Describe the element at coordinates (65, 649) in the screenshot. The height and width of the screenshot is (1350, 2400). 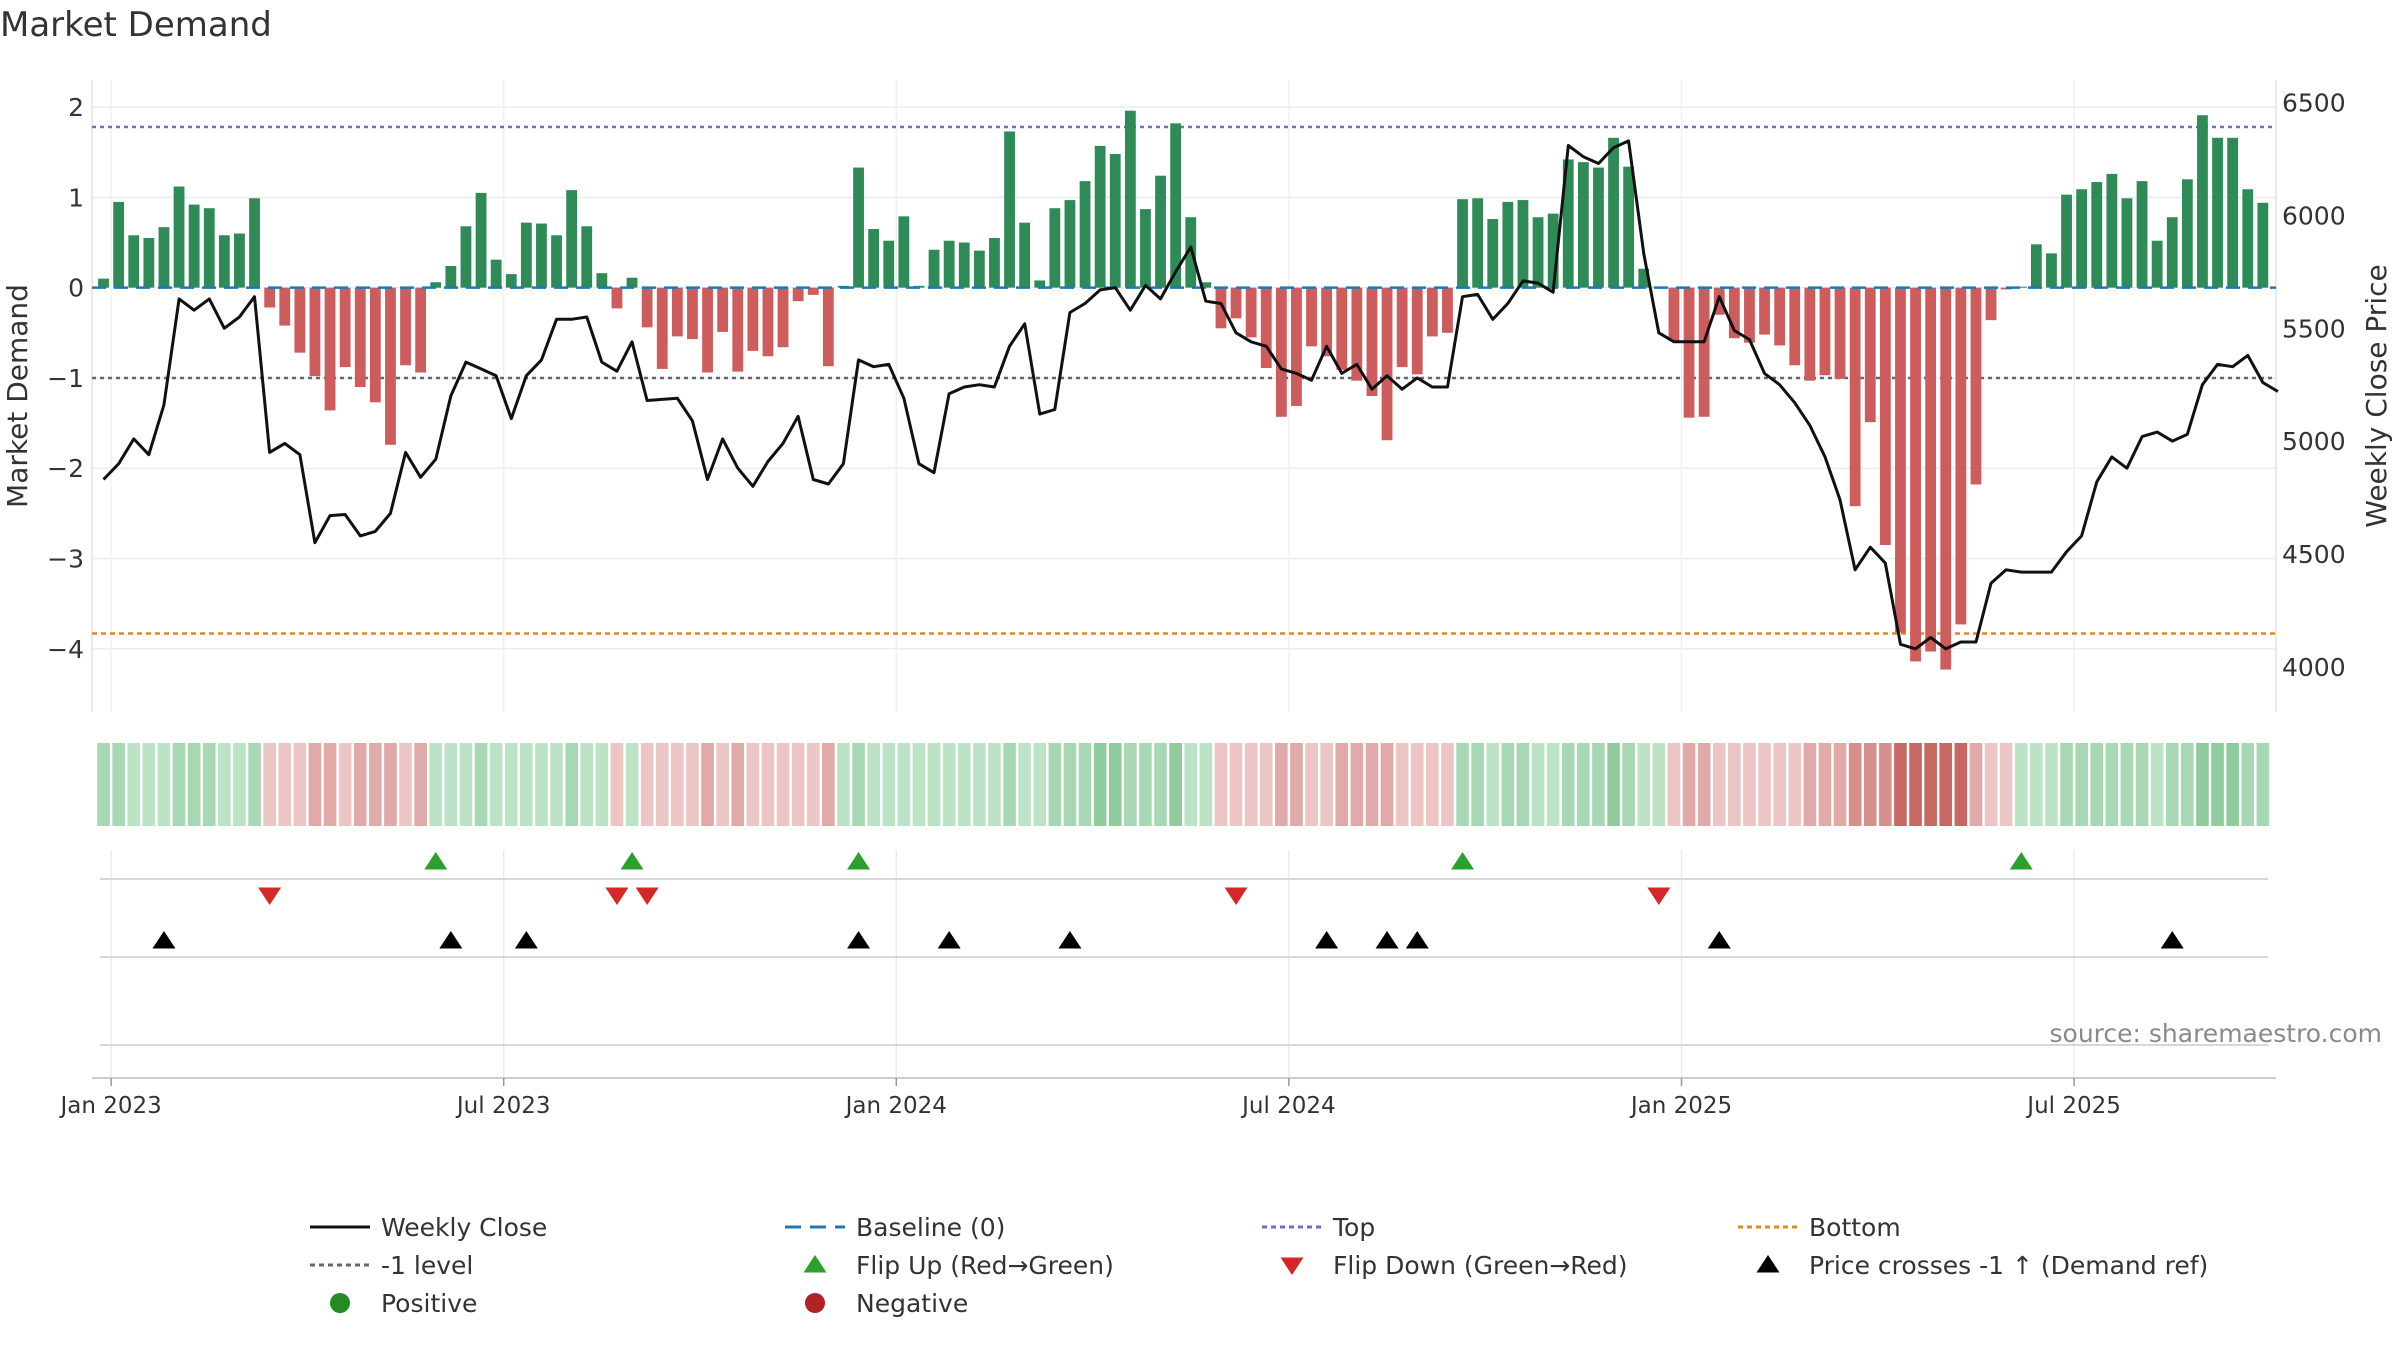
I see `y-tick-label: −4` at that location.